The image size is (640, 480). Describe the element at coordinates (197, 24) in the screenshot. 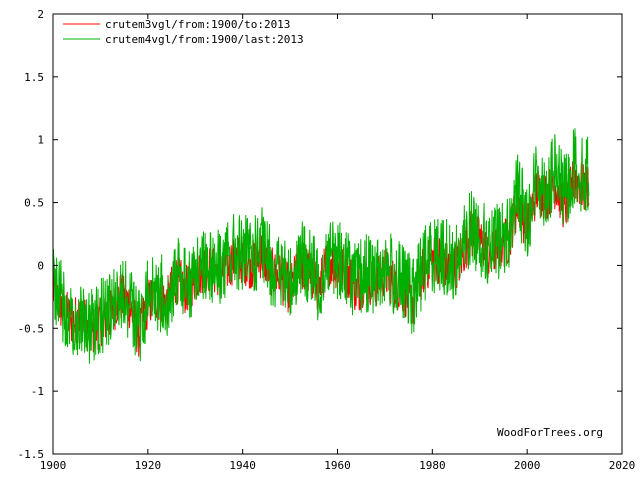

I see `legend-label-1: crutem3vgl/from:1900/to:2013` at that location.